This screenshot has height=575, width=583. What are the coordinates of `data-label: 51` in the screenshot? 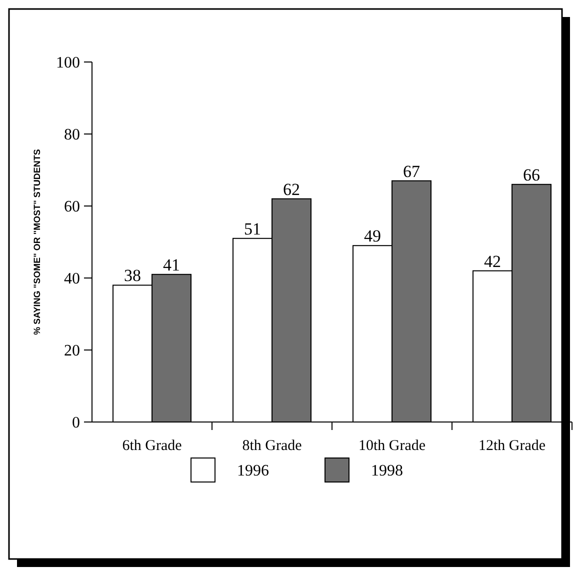 It's located at (252, 228).